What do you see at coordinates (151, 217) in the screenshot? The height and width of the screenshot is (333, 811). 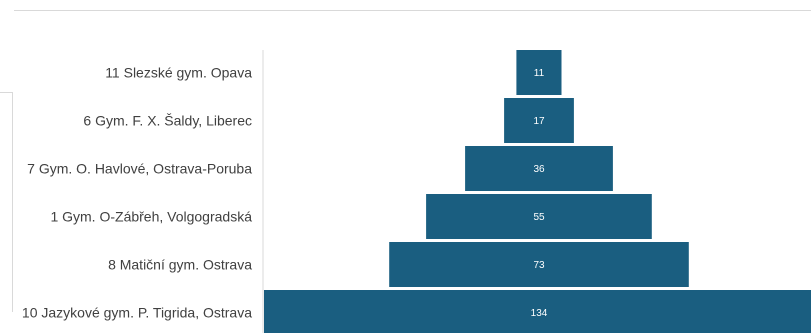 I see `category-tick-label: 1 Gym. O-Zábřeh, Volgogradská` at bounding box center [151, 217].